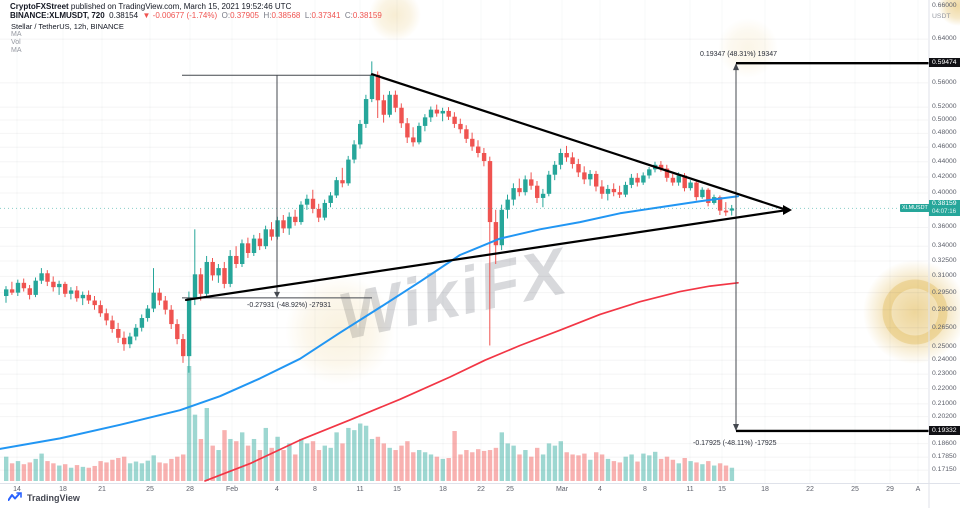  What do you see at coordinates (736, 427) in the screenshot?
I see `measure-right-arrow-down` at bounding box center [736, 427].